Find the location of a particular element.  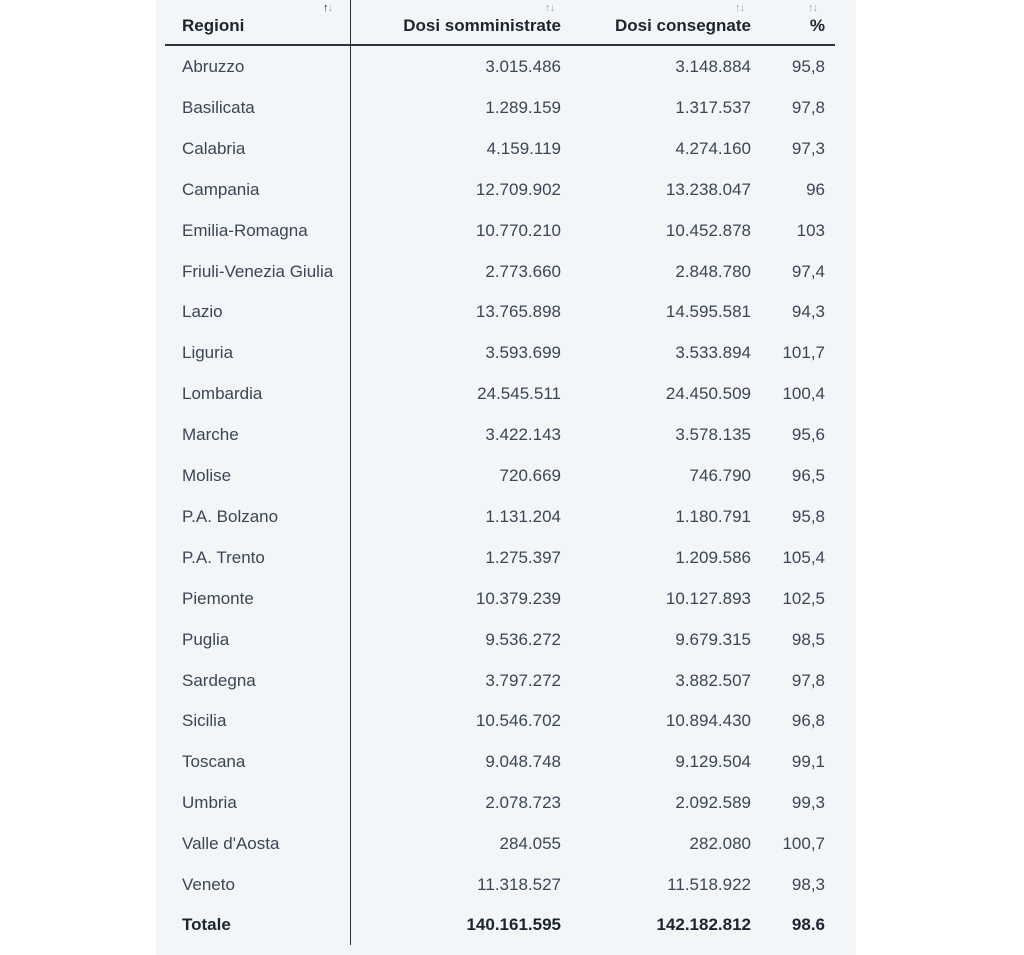

table-row: Sicilia 10.546.702 10.894.430 96,8 is located at coordinates (500, 720).